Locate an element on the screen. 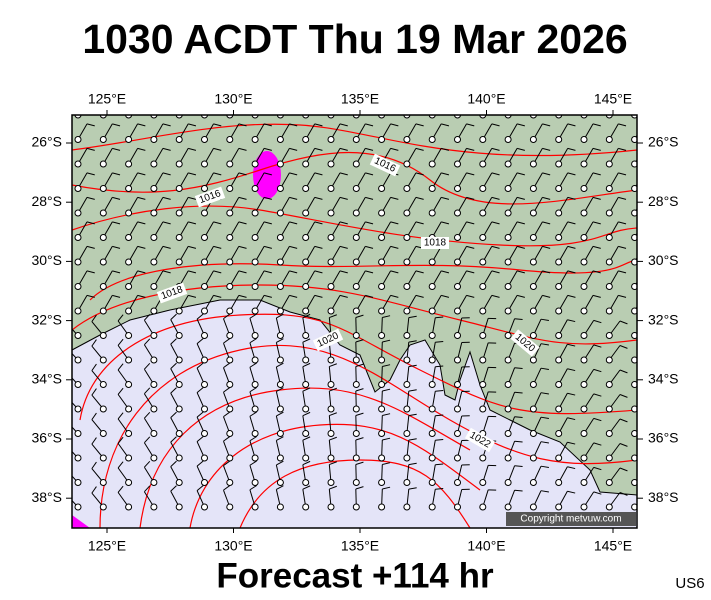 The image size is (711, 600). lat-label: 26°S is located at coordinates (46, 142).